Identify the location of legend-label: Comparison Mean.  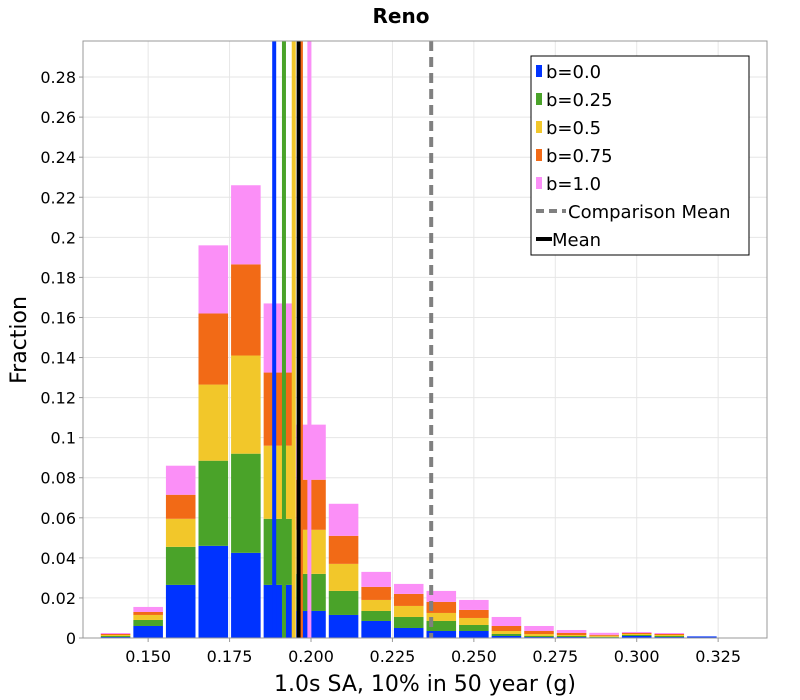
(649, 212).